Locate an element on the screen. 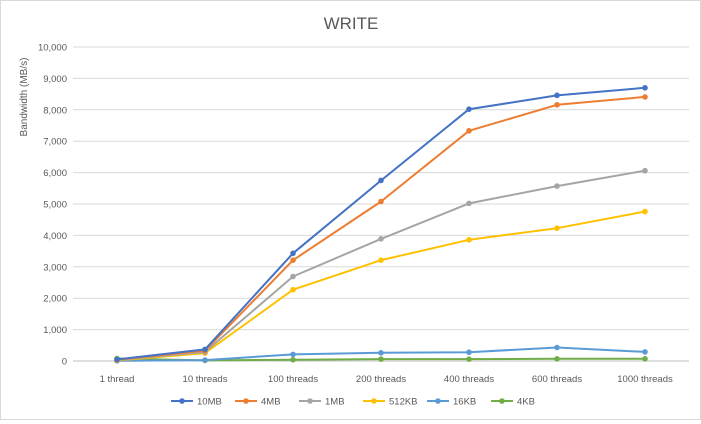 This screenshot has width=701, height=424. x-tick-label: 200 threads is located at coordinates (381, 379).